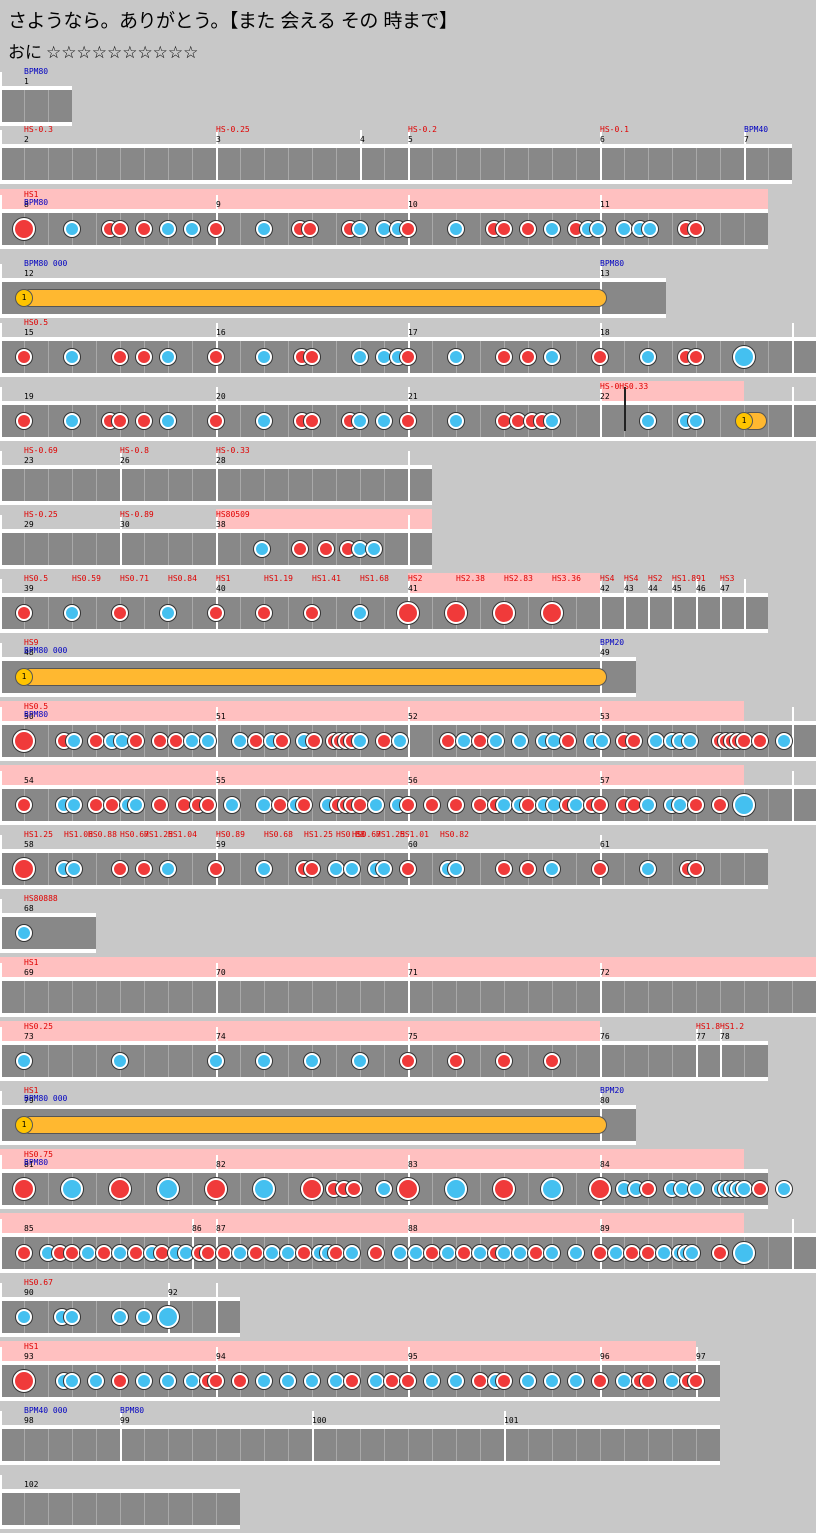 The width and height of the screenshot is (816, 1533). I want to click on drumroll-note, so click(314, 298).